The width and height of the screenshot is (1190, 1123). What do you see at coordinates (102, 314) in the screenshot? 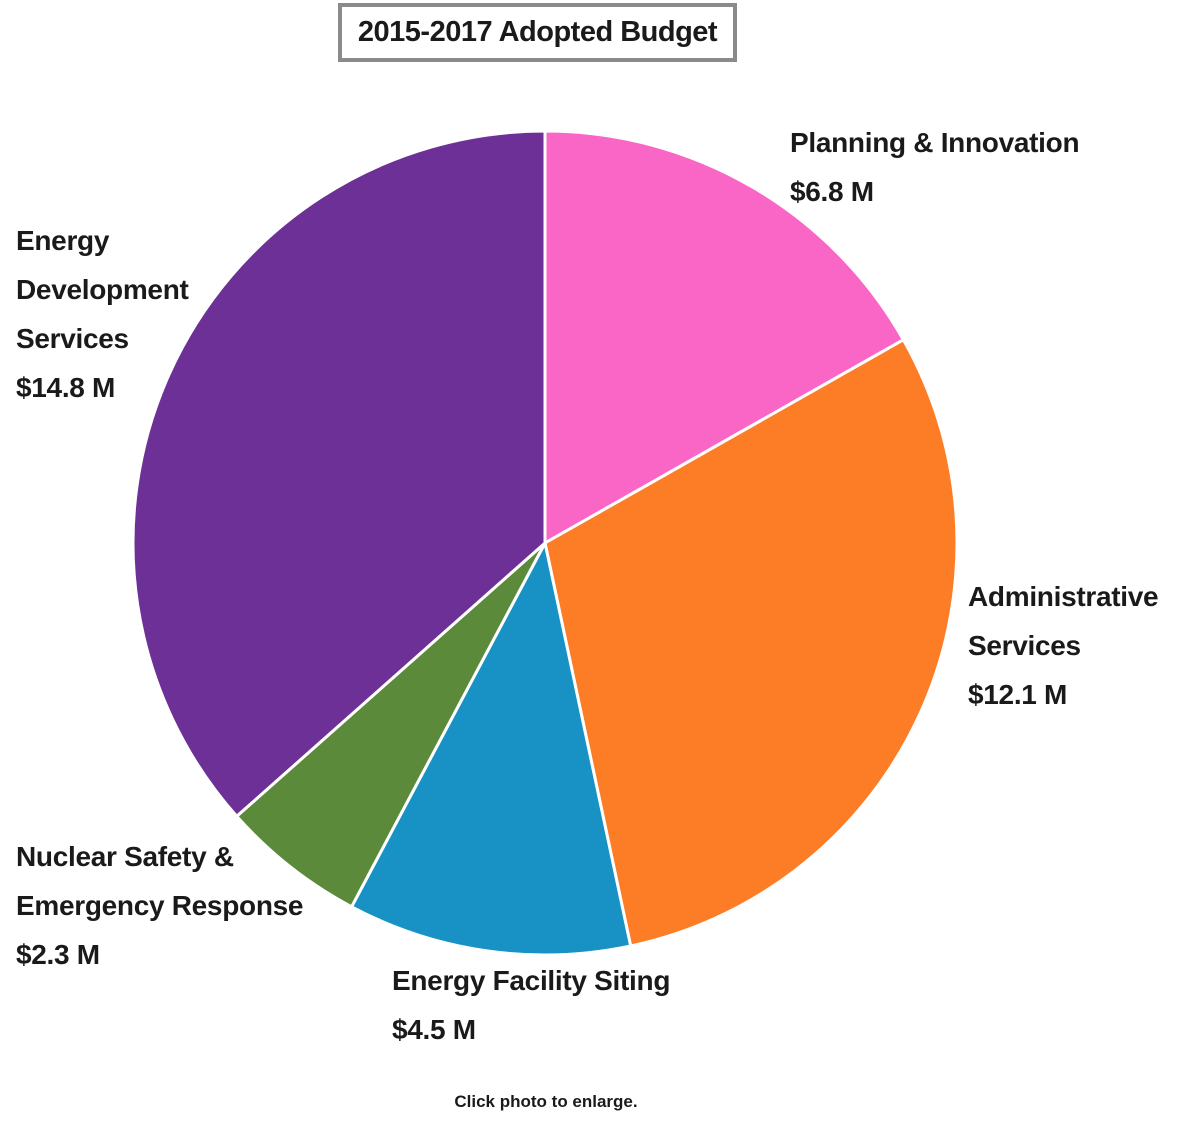
I see `label-energy-development-services: Energy Development Services $14.8 M` at bounding box center [102, 314].